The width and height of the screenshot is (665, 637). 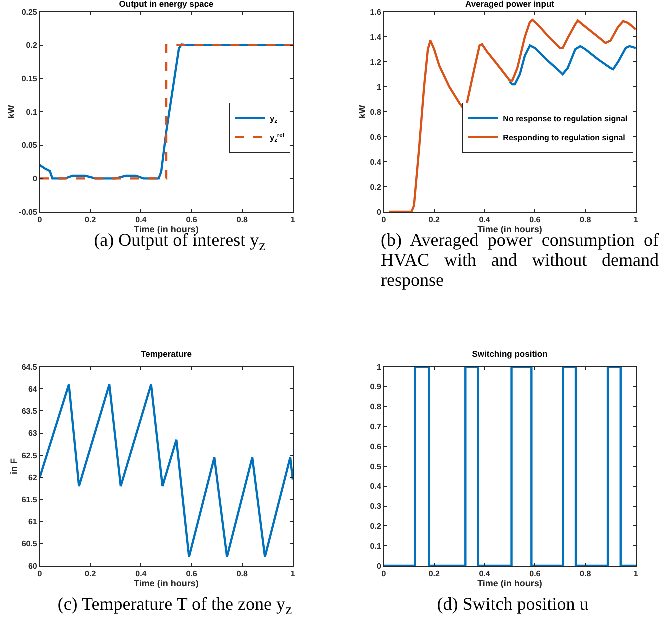 What do you see at coordinates (513, 604) in the screenshot?
I see `text: (d) Switch position u` at bounding box center [513, 604].